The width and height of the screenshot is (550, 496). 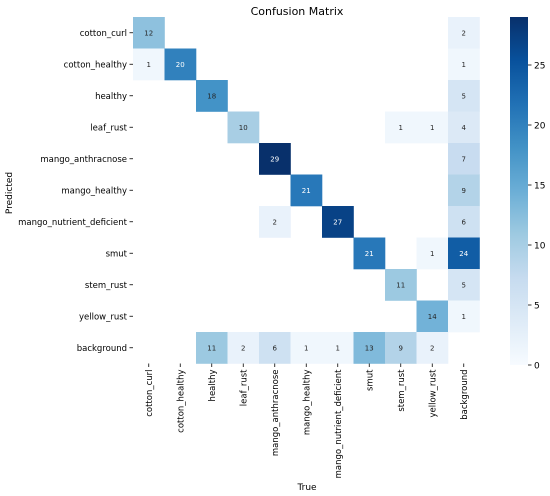 I want to click on colorbar-tick-label: 0, so click(x=537, y=367).